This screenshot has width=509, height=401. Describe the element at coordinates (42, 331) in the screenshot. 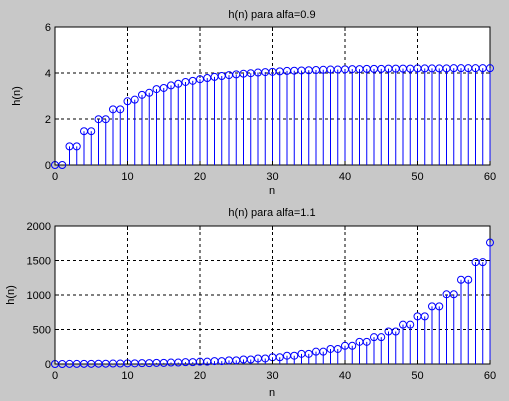

I see `y-tick-label: 500` at that location.